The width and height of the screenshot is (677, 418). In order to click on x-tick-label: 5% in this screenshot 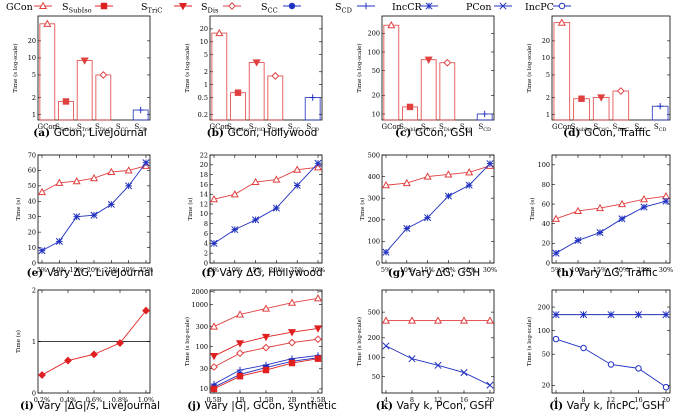, I will do `click(214, 270)`.